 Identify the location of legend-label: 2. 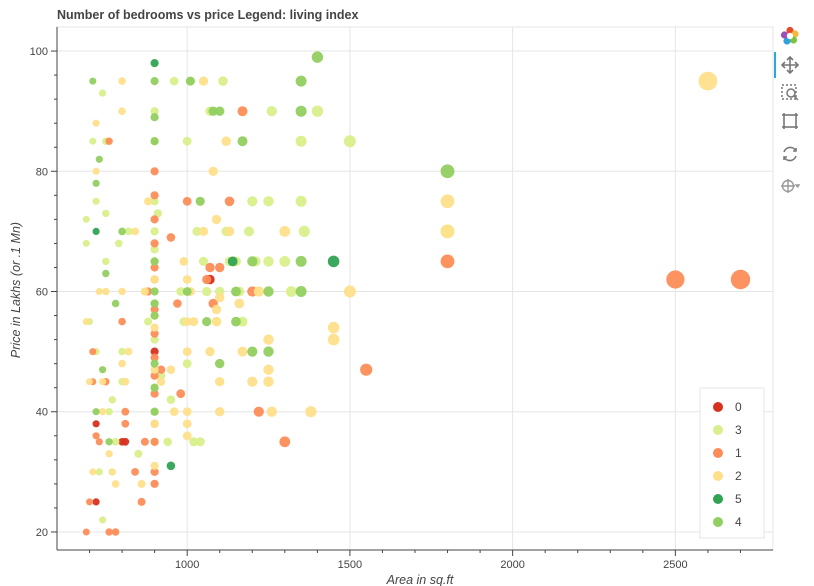
(738, 476).